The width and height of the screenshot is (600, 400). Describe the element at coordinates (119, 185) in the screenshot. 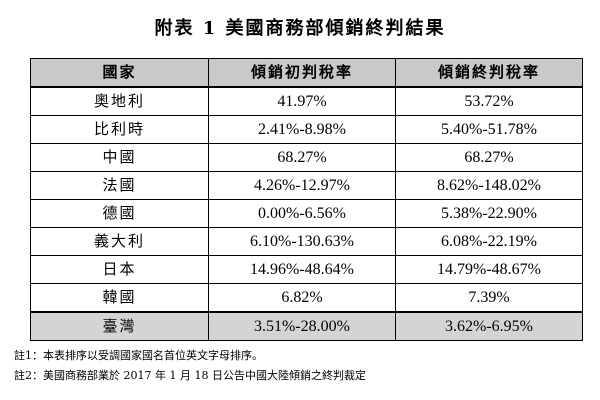

I see `country-cell: 法國` at that location.